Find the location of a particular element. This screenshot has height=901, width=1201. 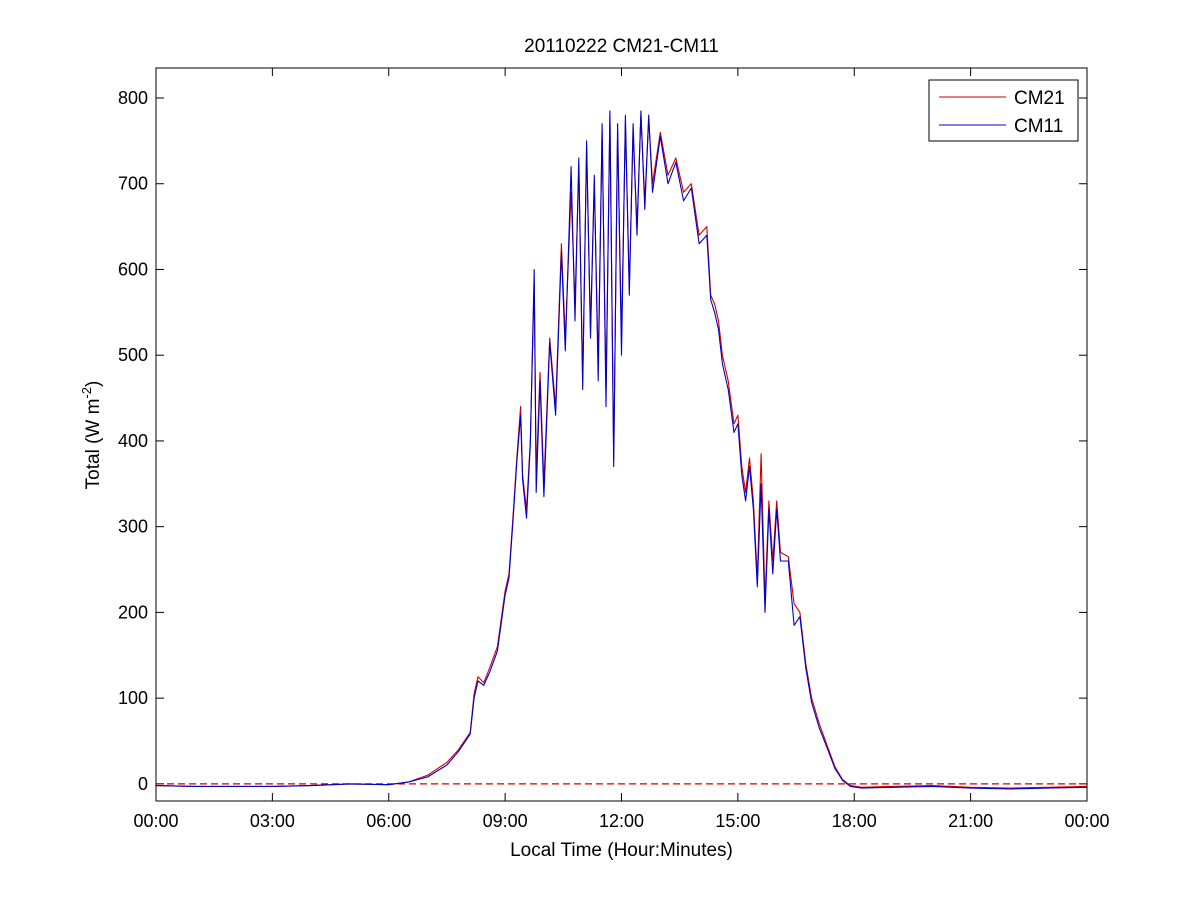

legend-box is located at coordinates (1003, 110).